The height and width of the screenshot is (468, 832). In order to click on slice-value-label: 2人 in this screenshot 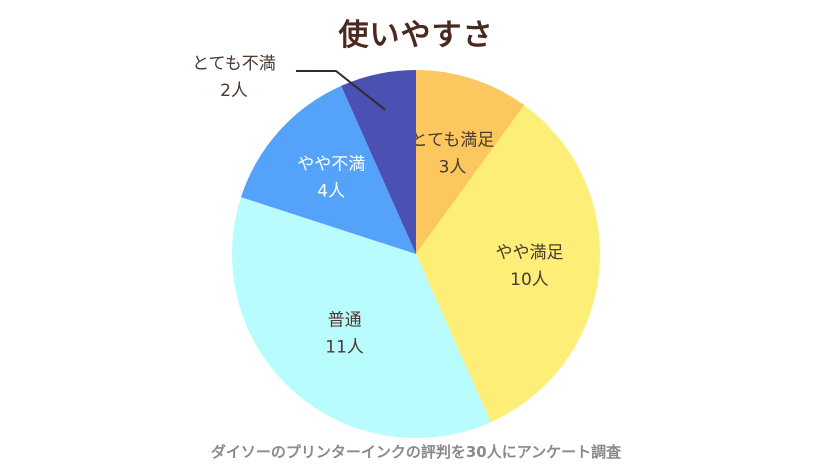, I will do `click(234, 91)`.